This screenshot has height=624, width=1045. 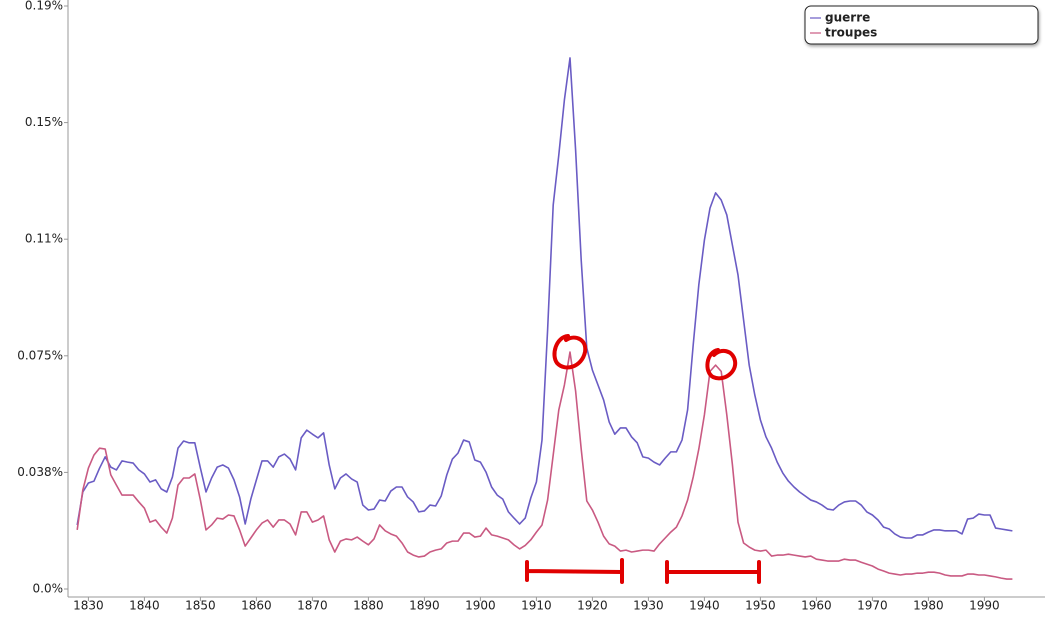 What do you see at coordinates (816, 606) in the screenshot?
I see `x-tick-label: 1960` at bounding box center [816, 606].